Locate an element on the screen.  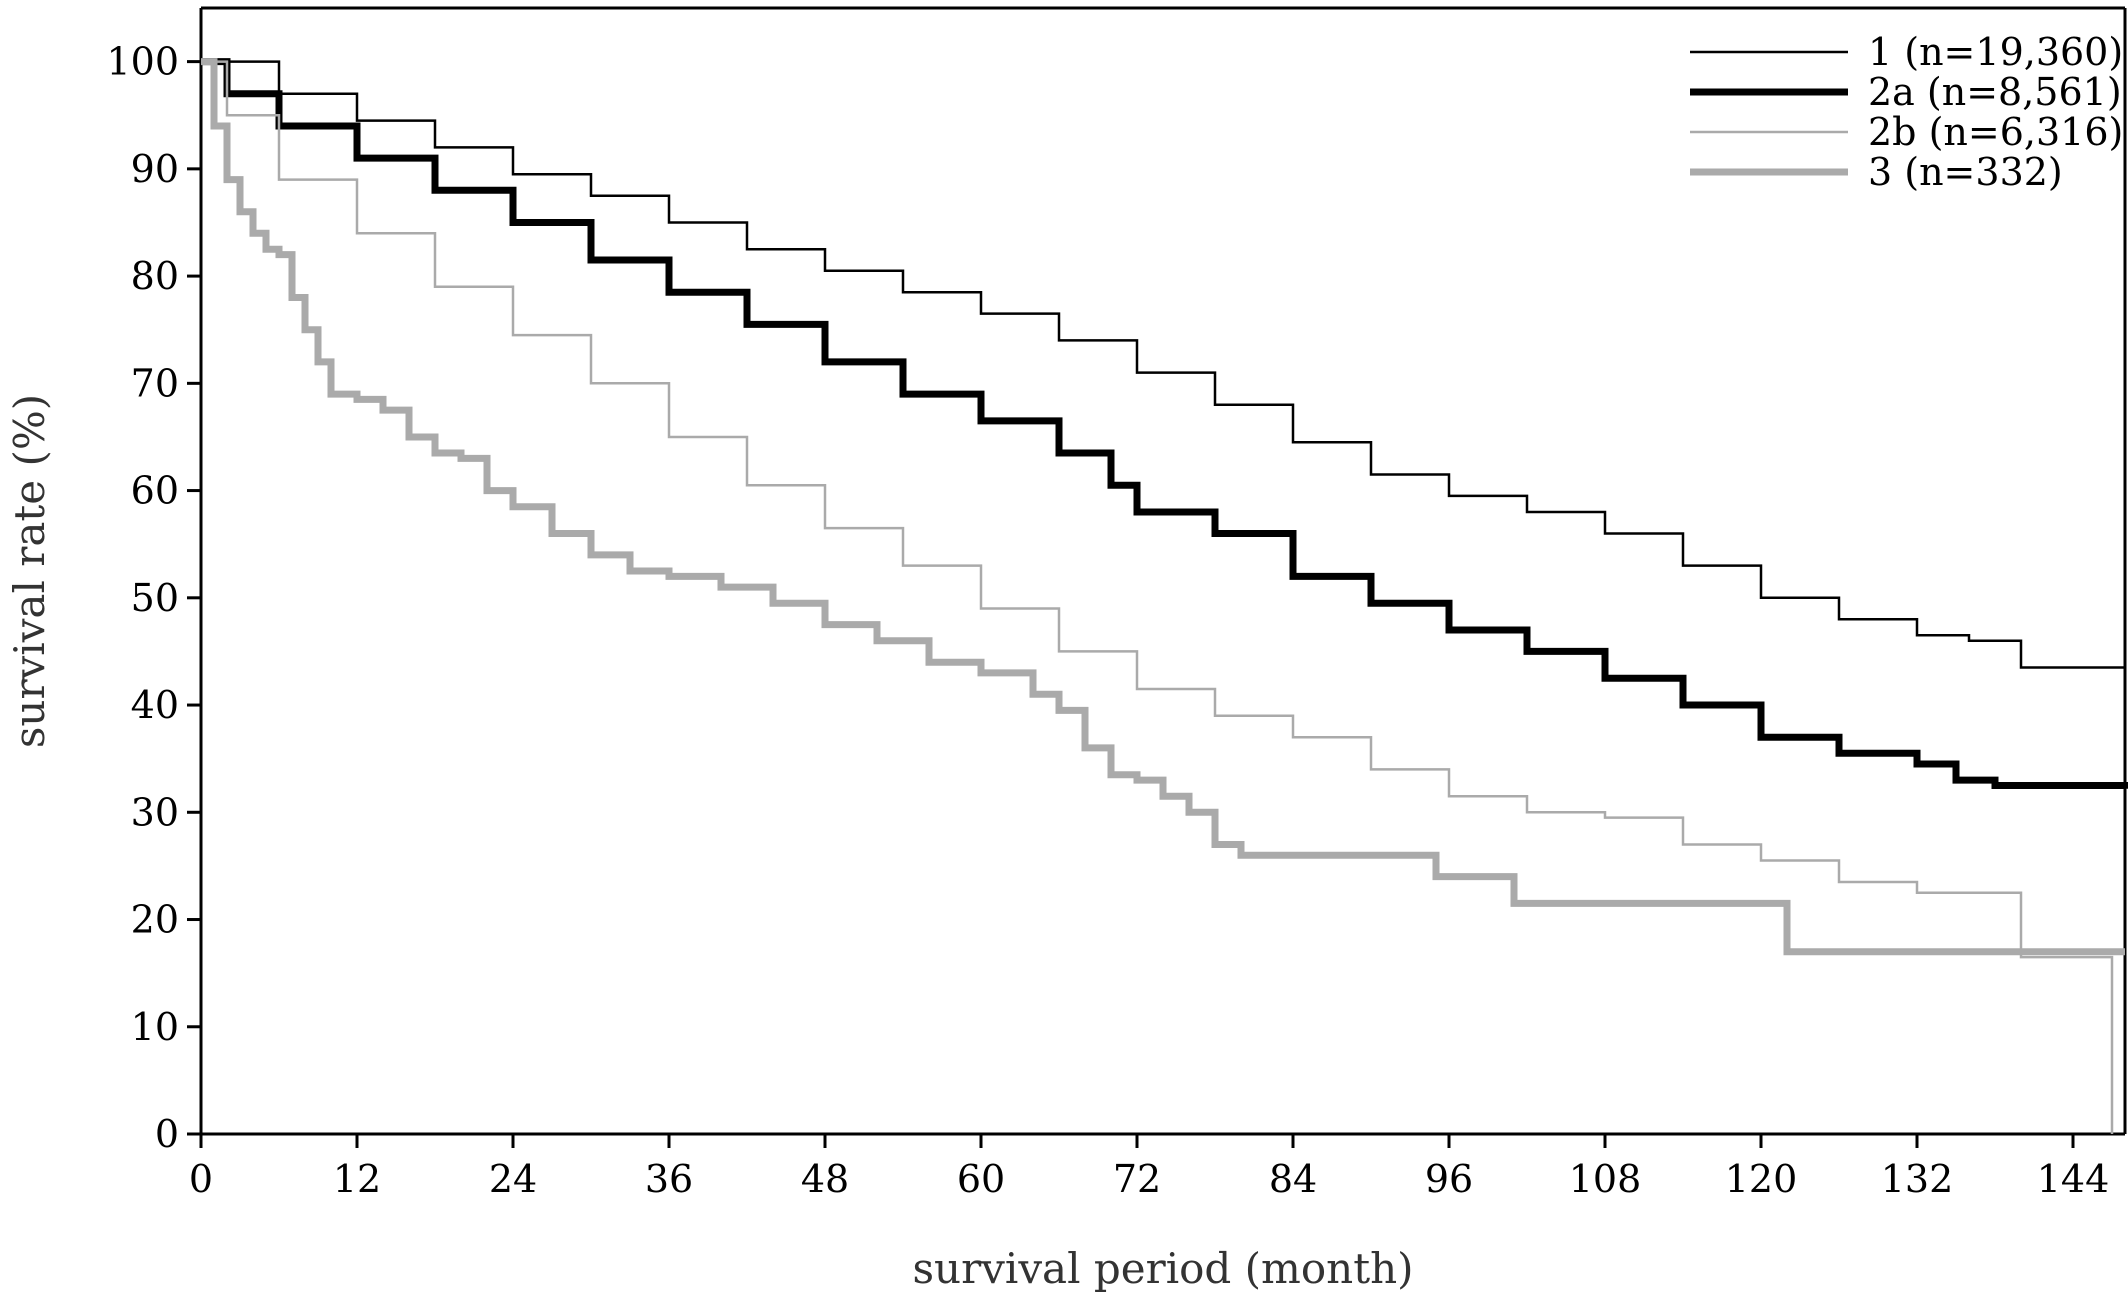
y-tick-label: 80 is located at coordinates (155, 276).